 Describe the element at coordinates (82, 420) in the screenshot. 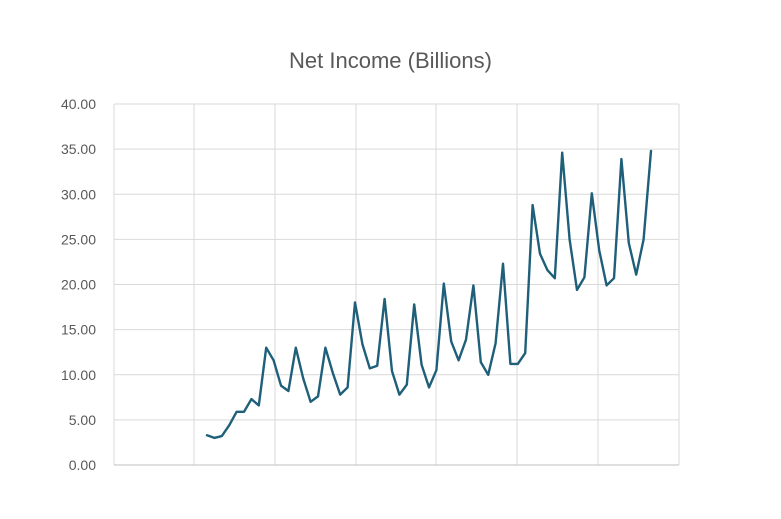

I see `y-tick-label: 5.00` at that location.